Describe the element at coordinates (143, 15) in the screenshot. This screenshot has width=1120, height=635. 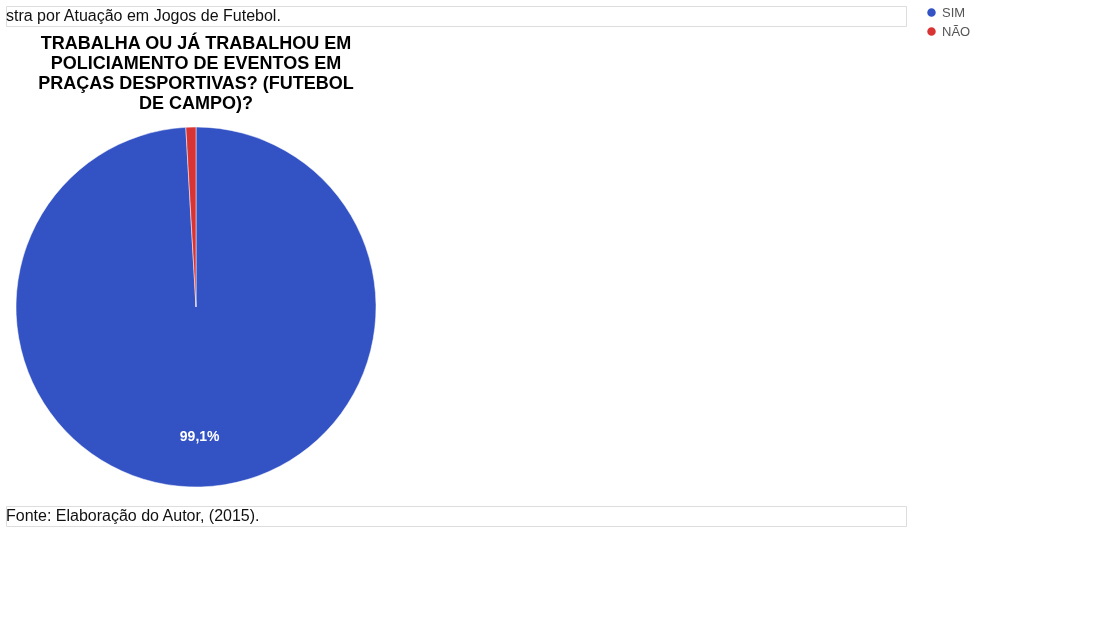
I see `text: stra por Atuação em Jogos de Futebol.` at that location.